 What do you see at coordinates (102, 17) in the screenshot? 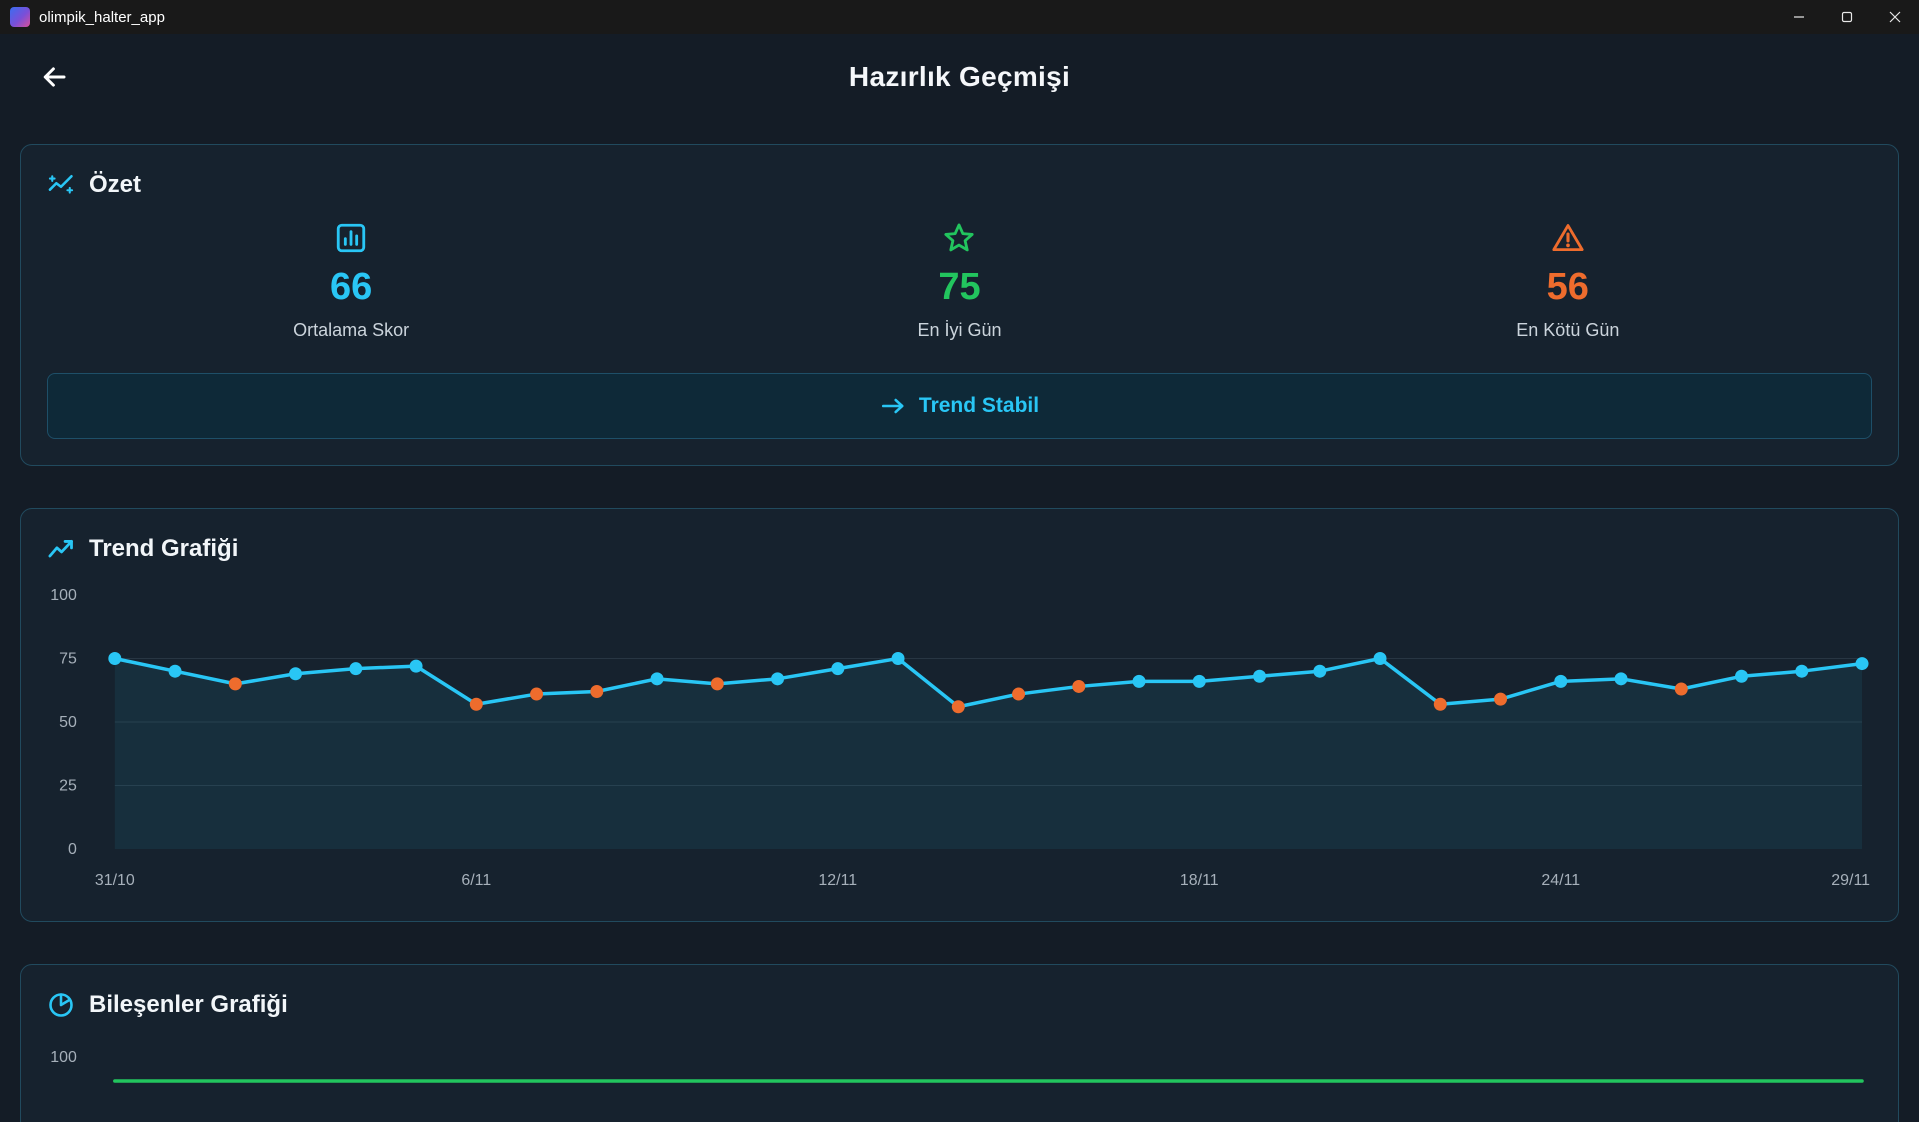
I see `window-title: olimpik_halter_app` at bounding box center [102, 17].